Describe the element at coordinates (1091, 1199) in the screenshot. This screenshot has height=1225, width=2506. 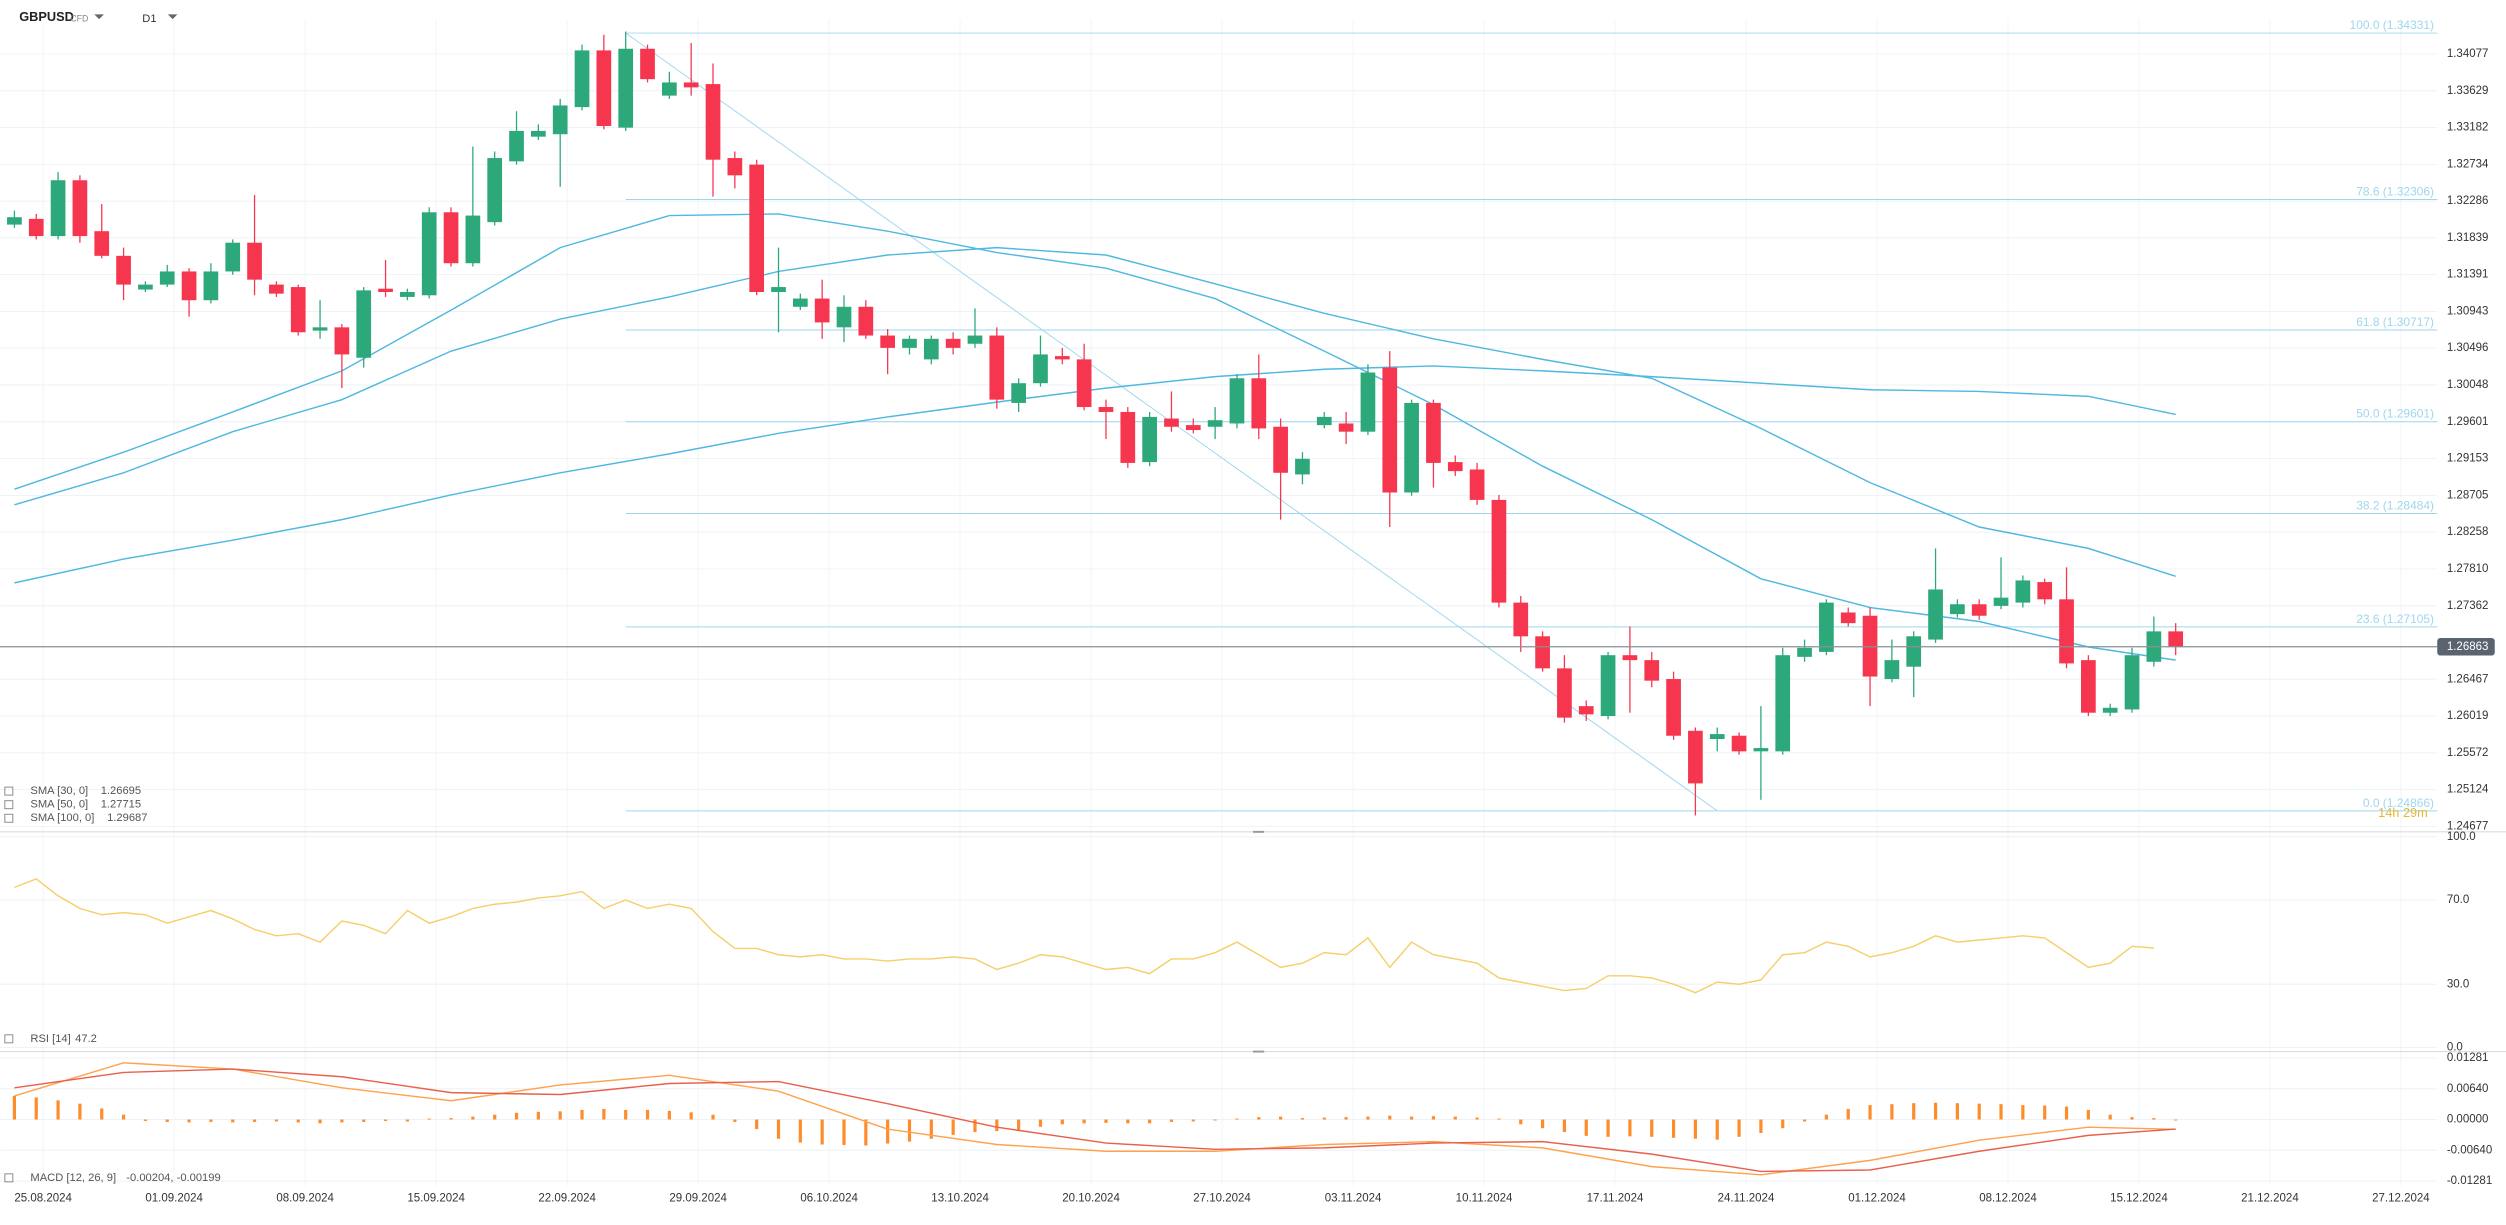
I see `x-tick-label: 20.10.2024` at that location.